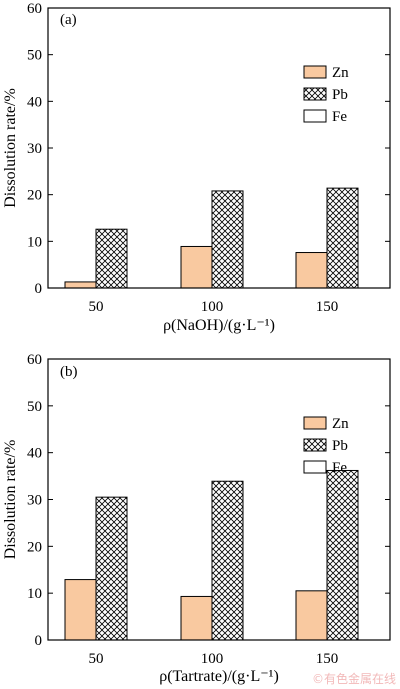 This screenshot has height=689, width=400. What do you see at coordinates (68, 20) in the screenshot?
I see `panel-label: (a)` at bounding box center [68, 20].